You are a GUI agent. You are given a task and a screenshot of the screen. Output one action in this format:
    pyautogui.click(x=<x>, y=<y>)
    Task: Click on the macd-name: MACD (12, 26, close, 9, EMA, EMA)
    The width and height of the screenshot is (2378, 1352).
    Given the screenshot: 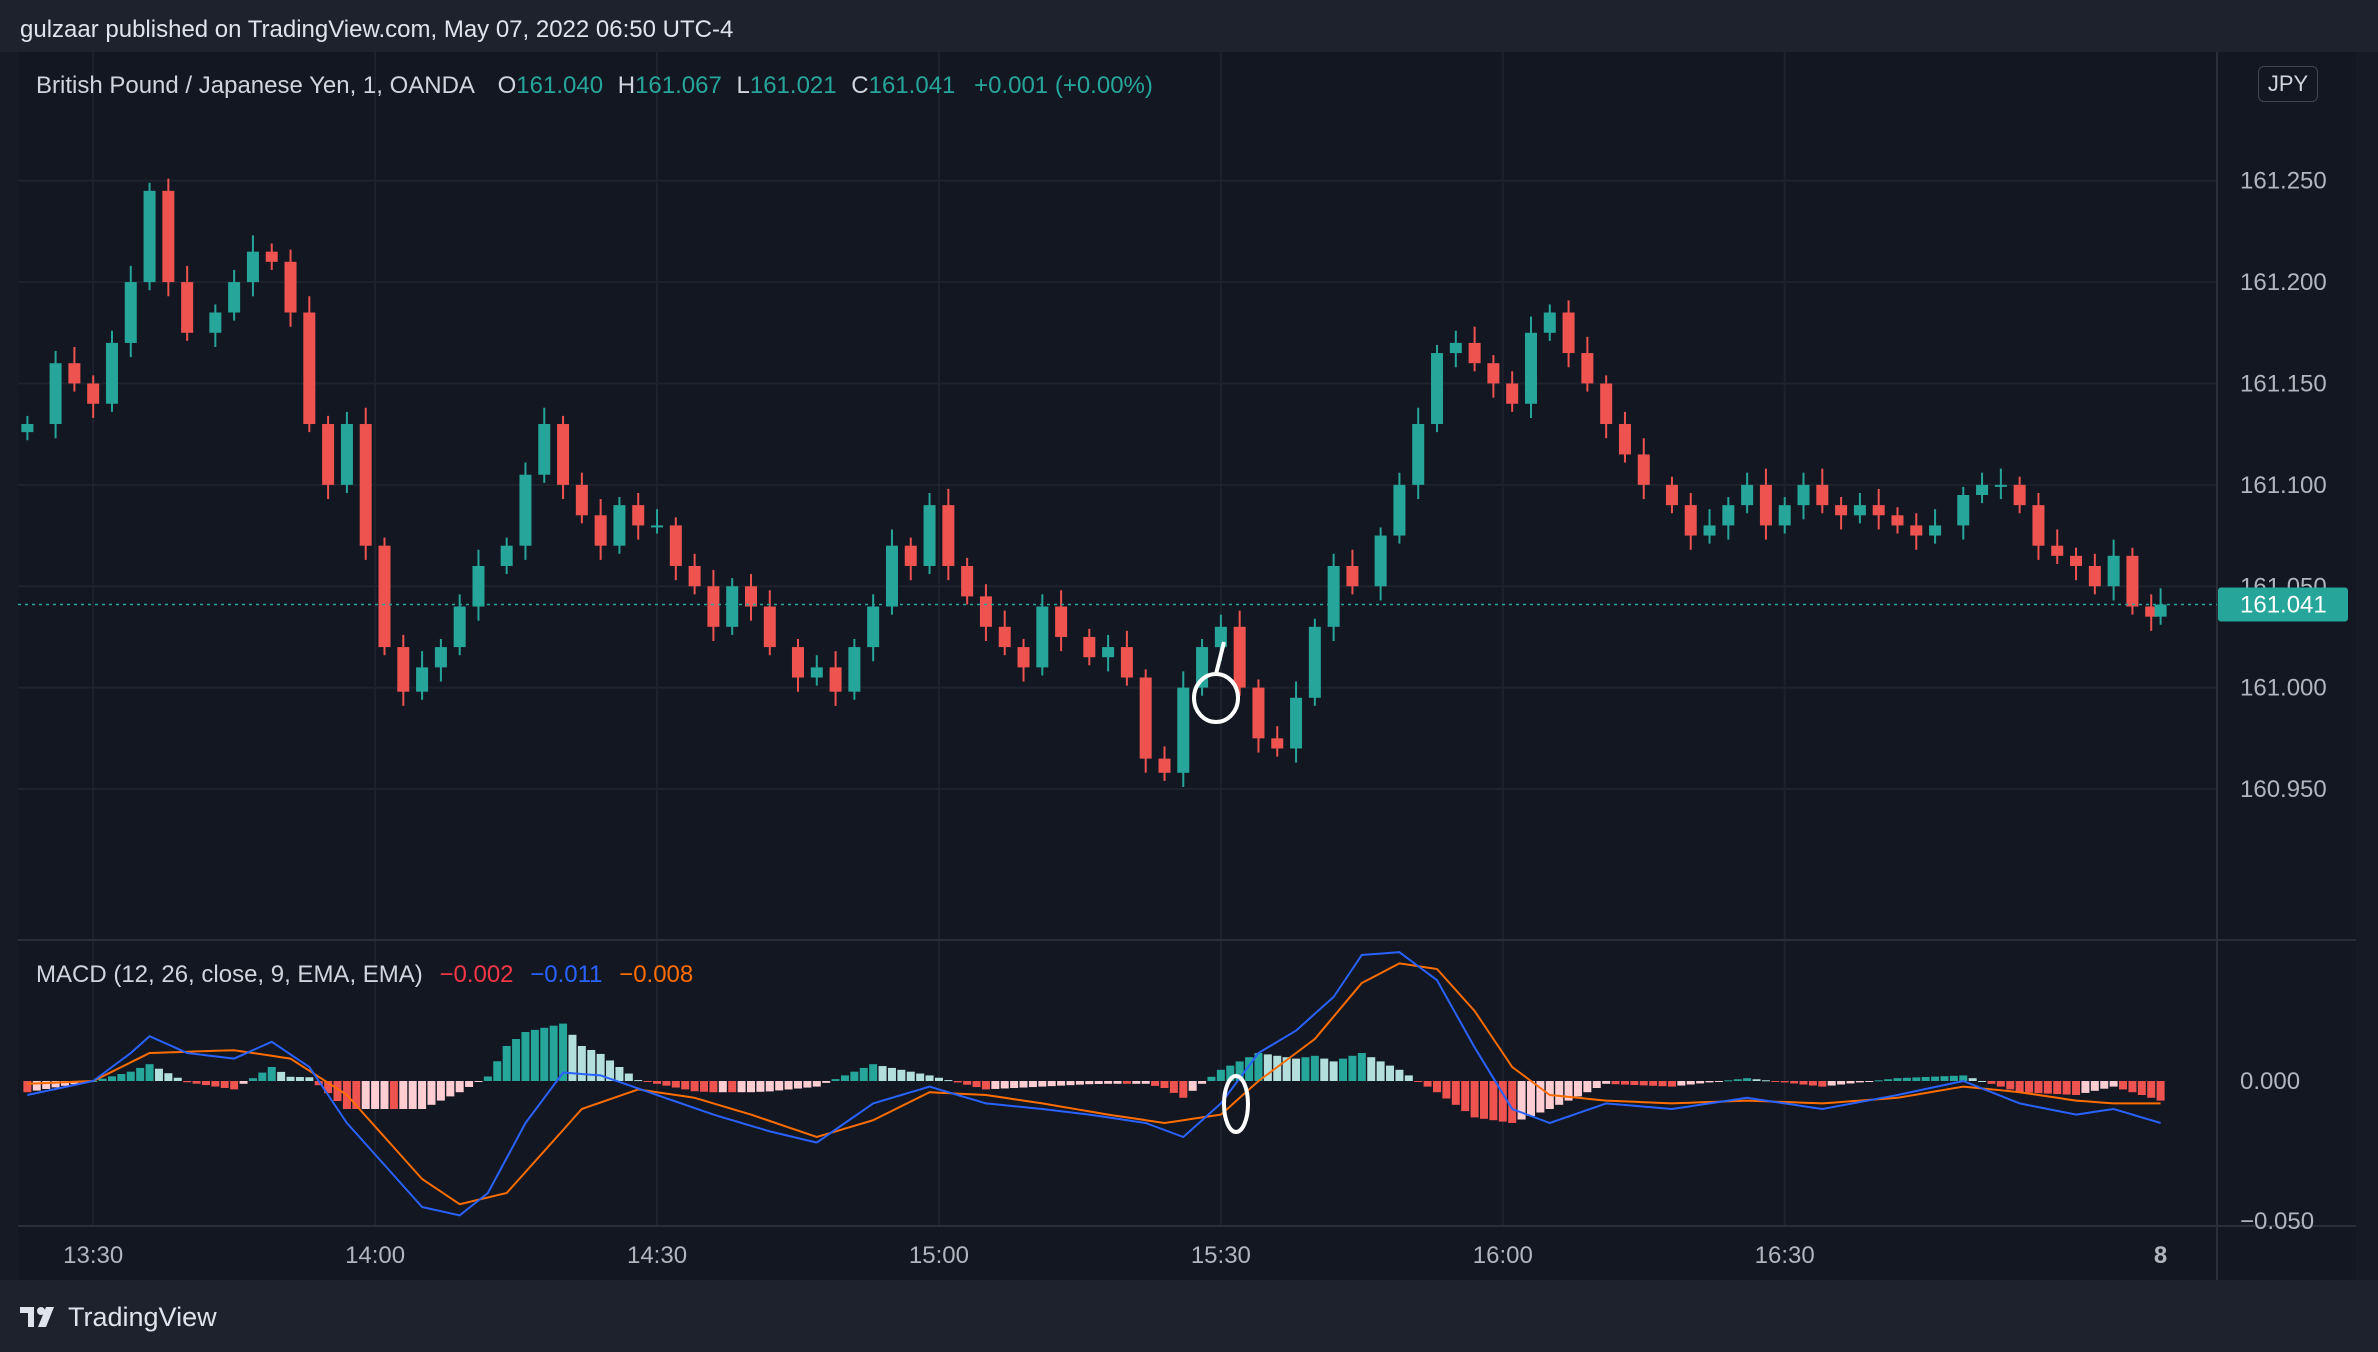 What is the action you would take?
    pyautogui.click(x=229, y=974)
    